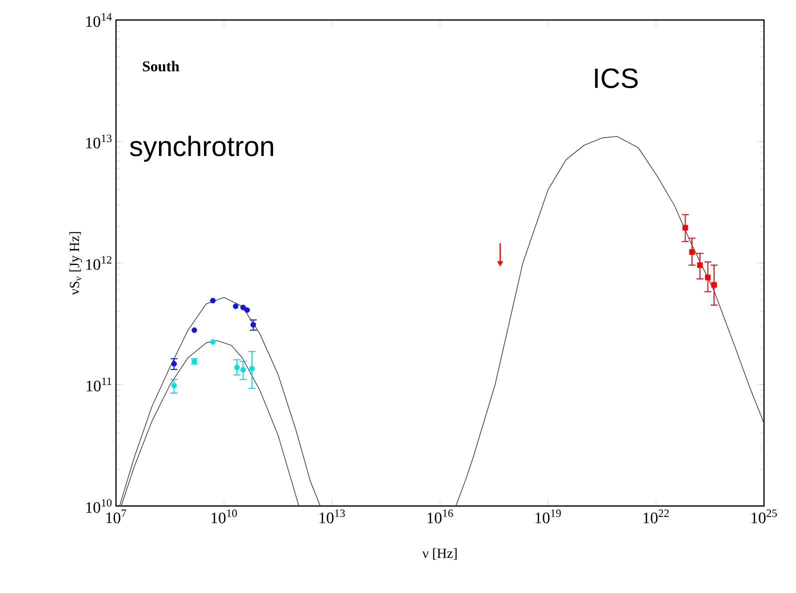 The height and width of the screenshot is (593, 796). Describe the element at coordinates (548, 517) in the screenshot. I see `x-tick-label: 10$^{19}$` at that location.